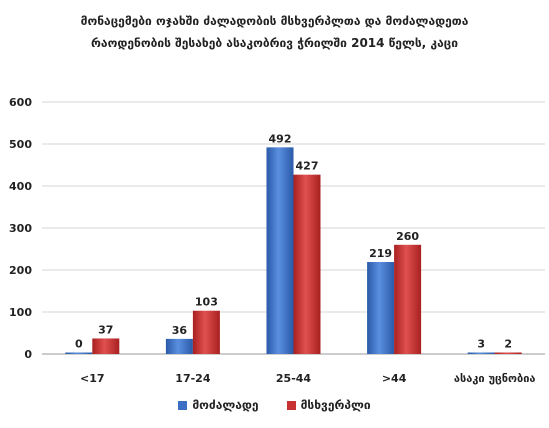 The image size is (549, 428). What do you see at coordinates (407, 236) in the screenshot?
I see `data-label: 260` at bounding box center [407, 236].